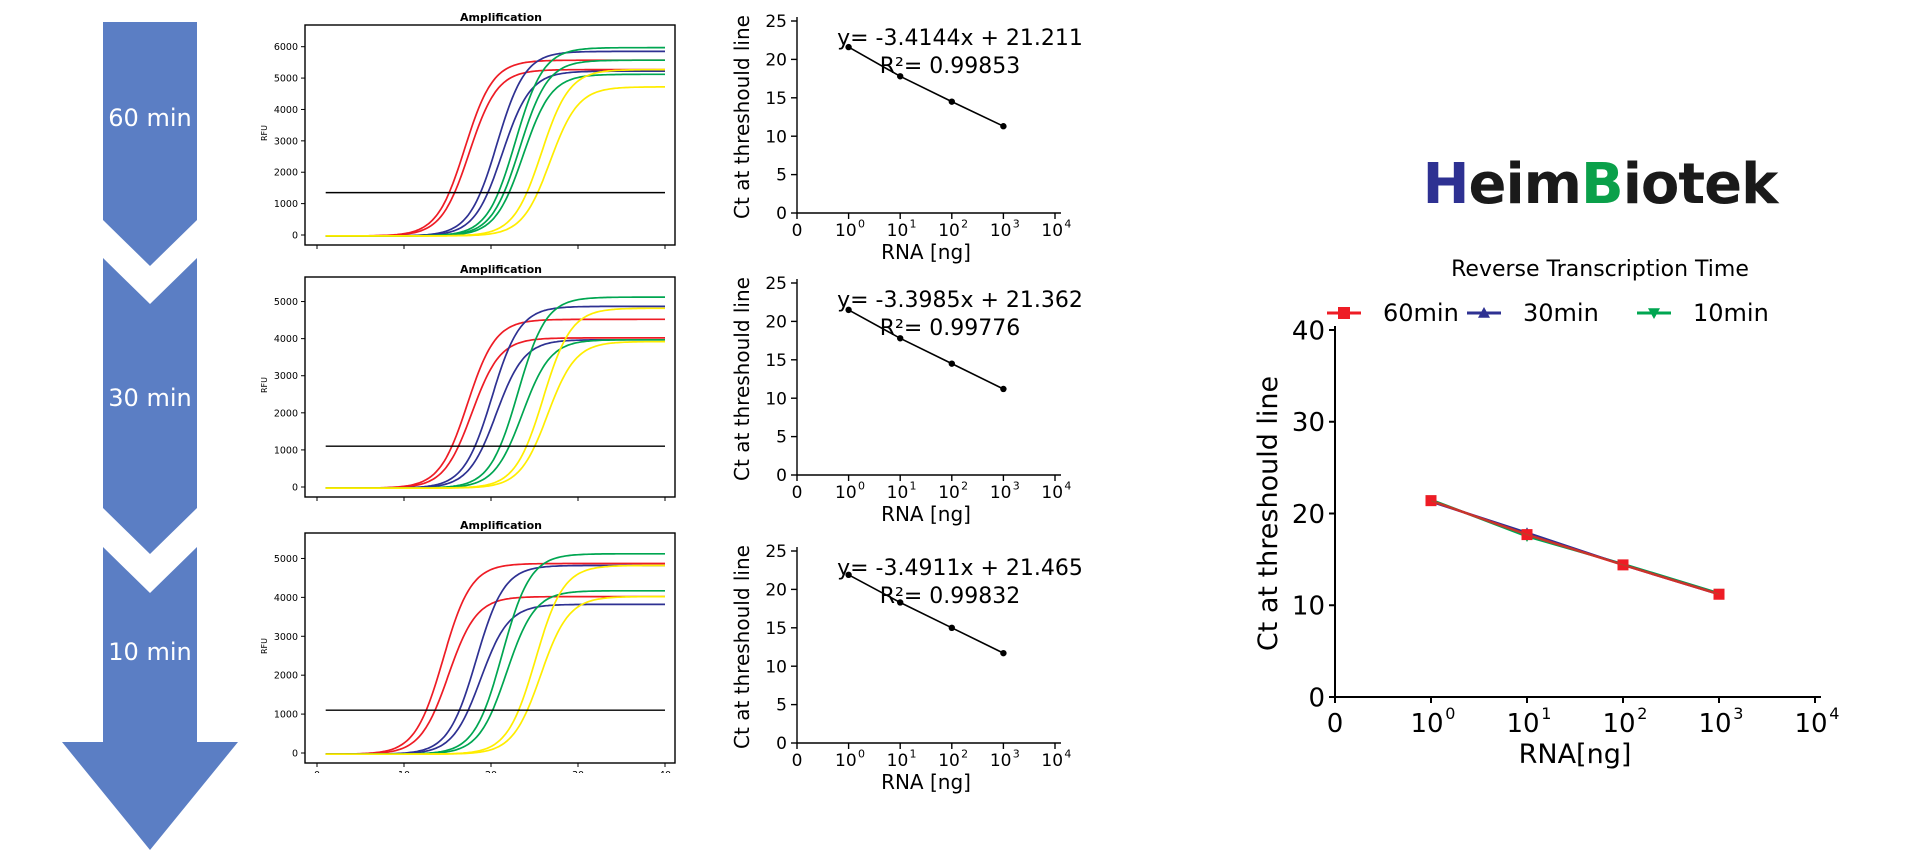  Describe the element at coordinates (926, 86) in the screenshot. I see `fit-line` at that location.